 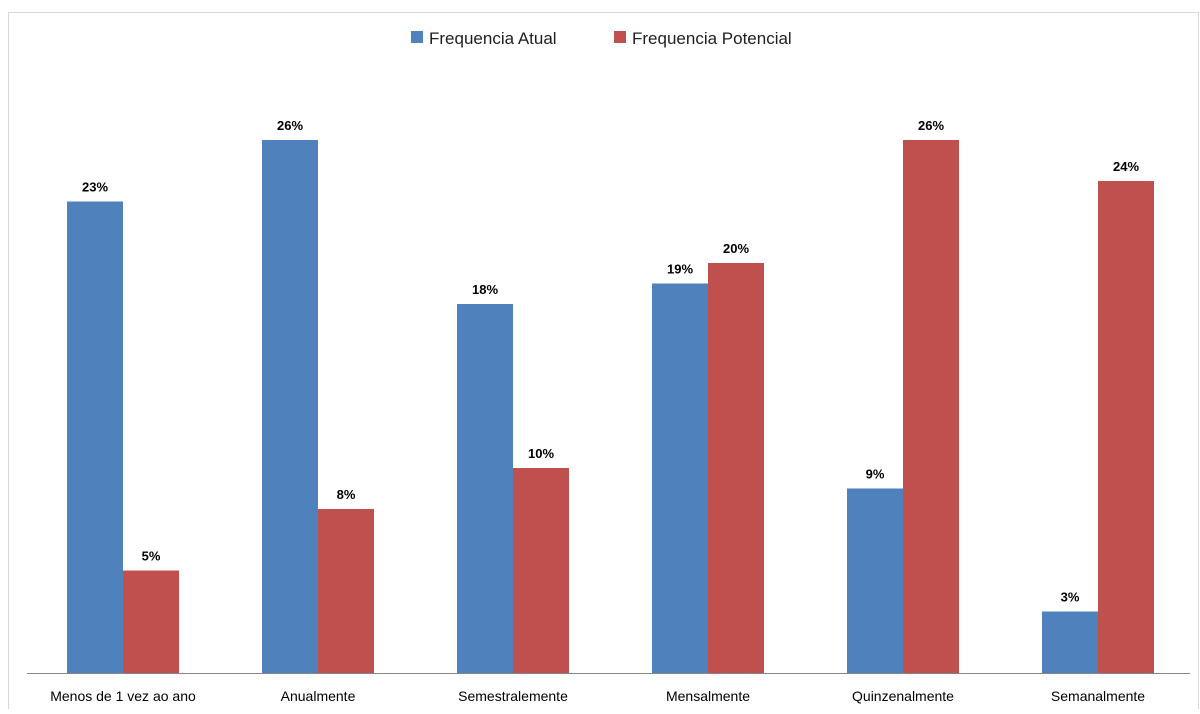 I want to click on data-label-potencial-0: 5%, so click(x=151, y=556).